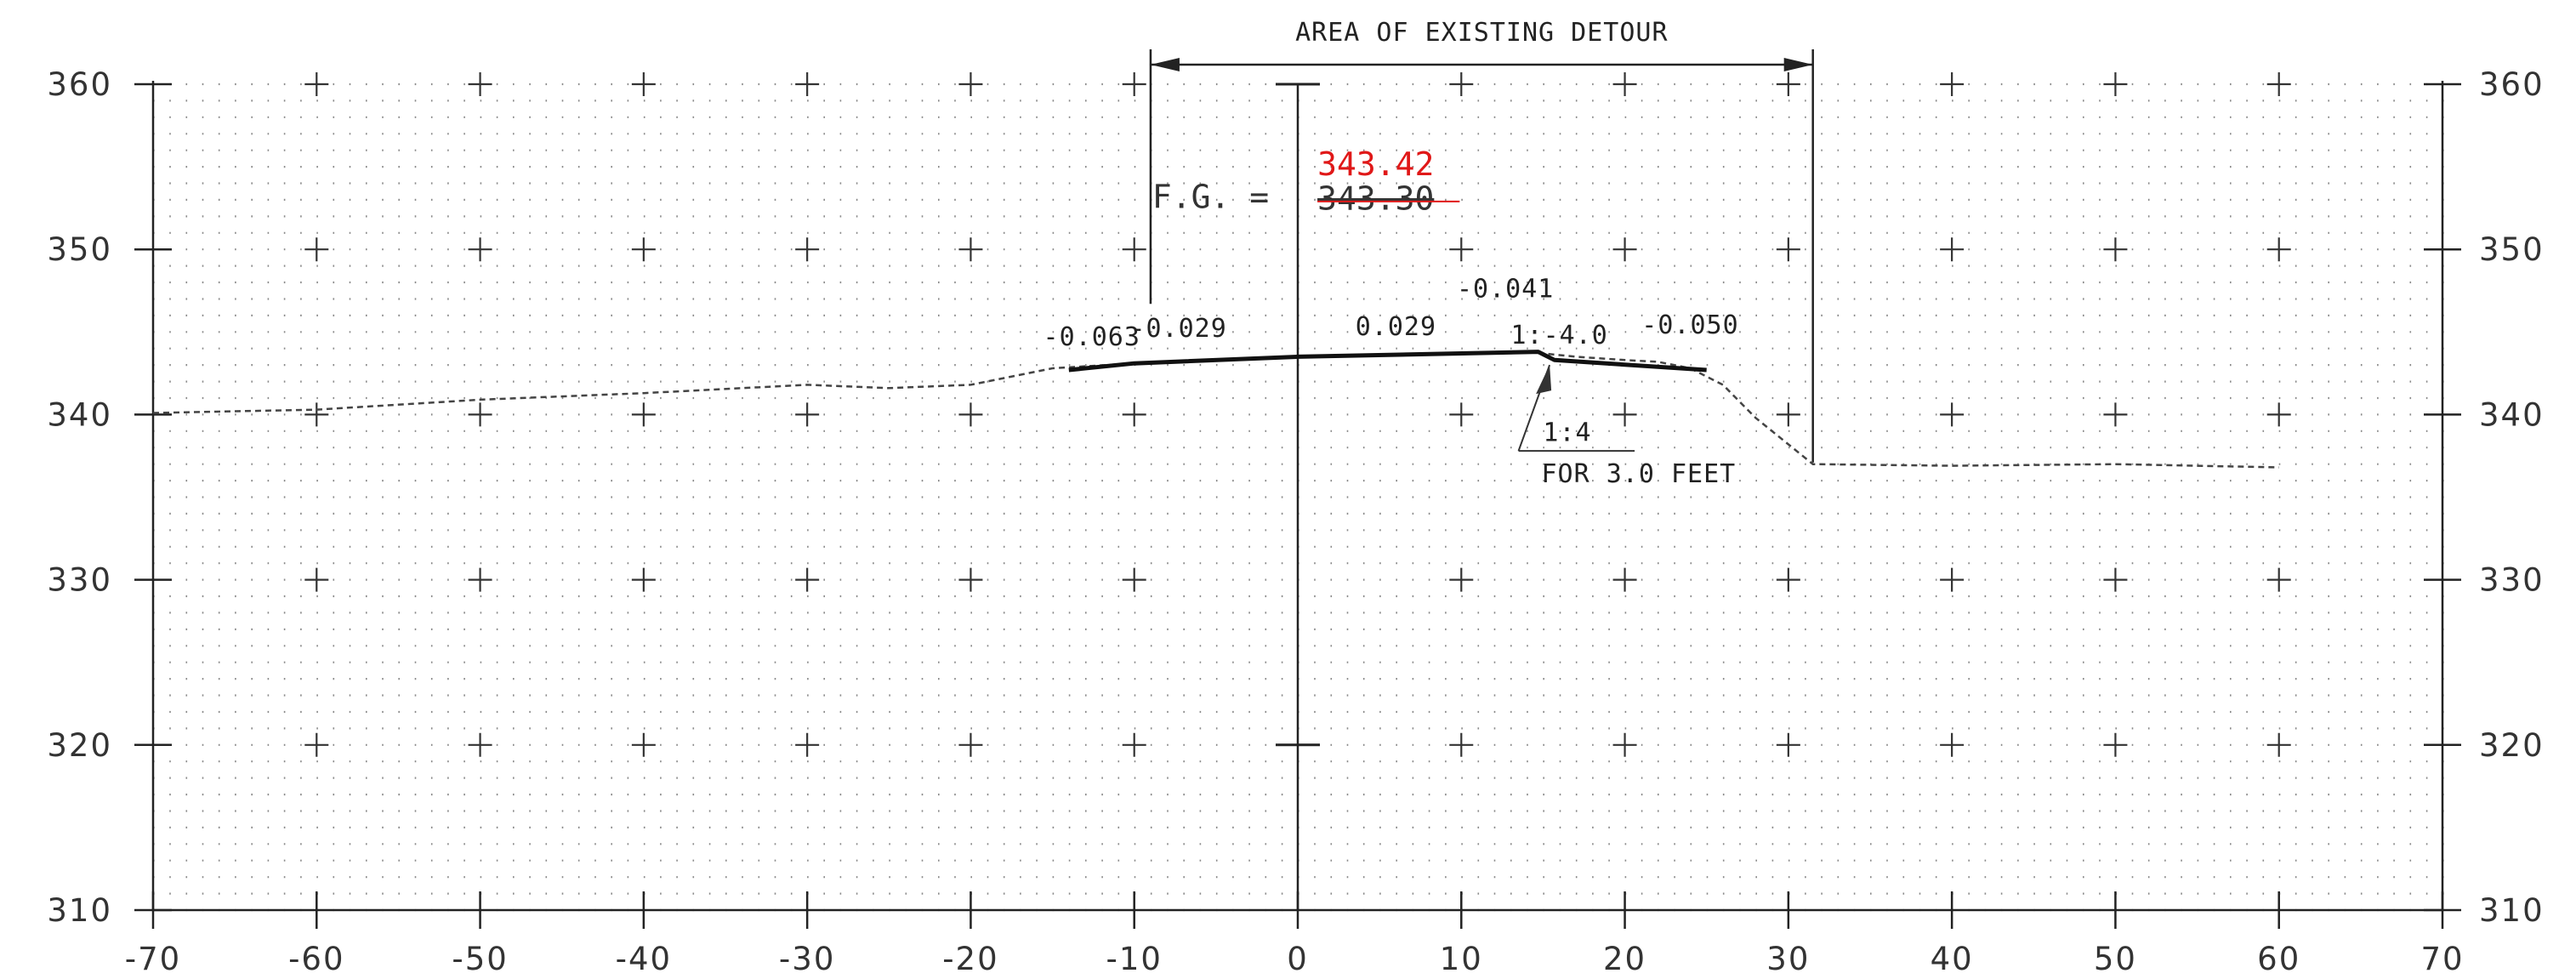  Describe the element at coordinates (1558, 335) in the screenshot. I see `slope-label-ratio: 1:-4.0` at that location.